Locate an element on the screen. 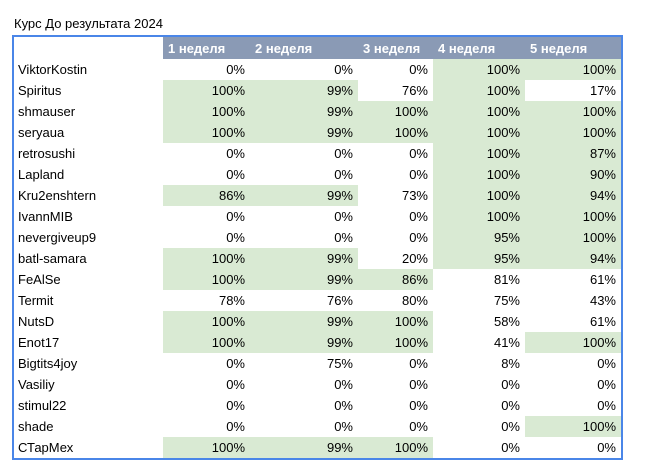  week-3-value-cell: 86% is located at coordinates (395, 279).